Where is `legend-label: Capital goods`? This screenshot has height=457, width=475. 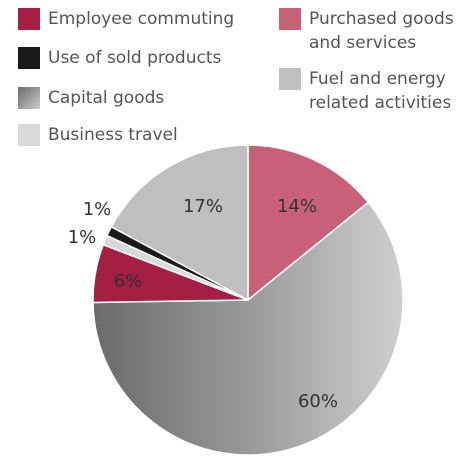 legend-label: Capital goods is located at coordinates (106, 98).